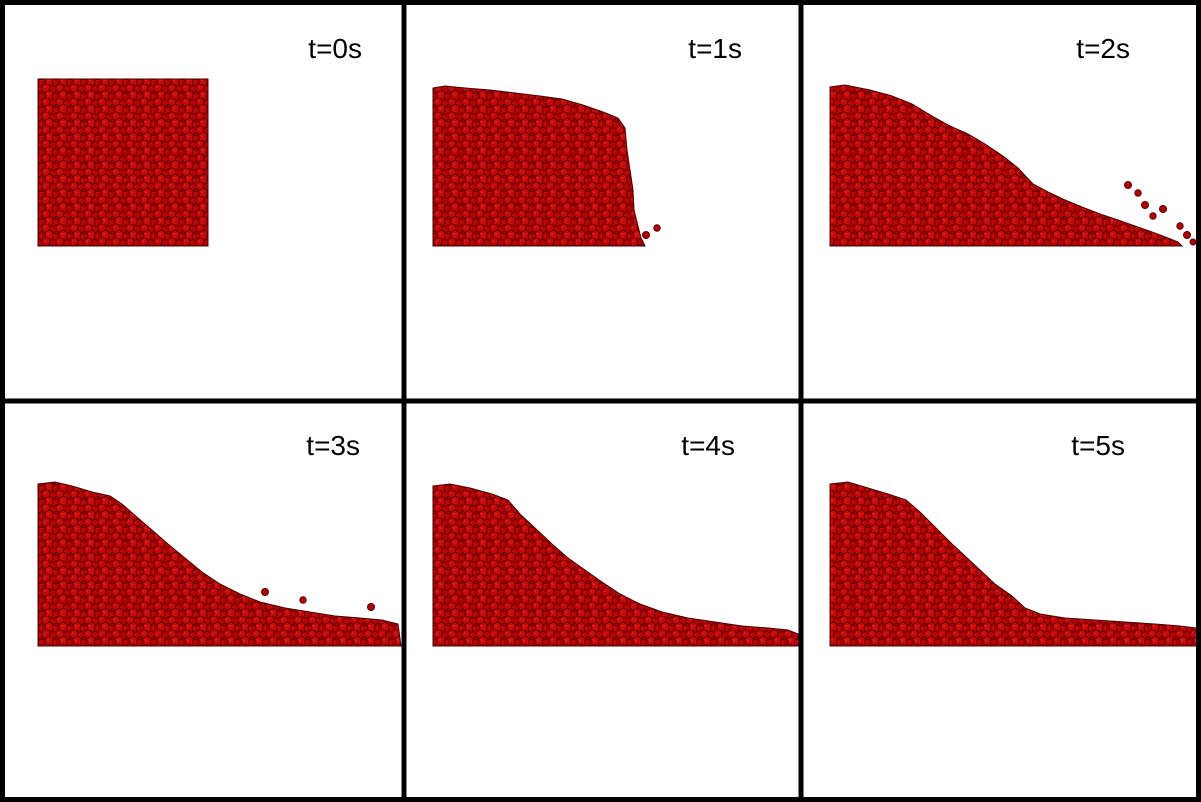  Describe the element at coordinates (333, 445) in the screenshot. I see `time-label: t=3s` at that location.